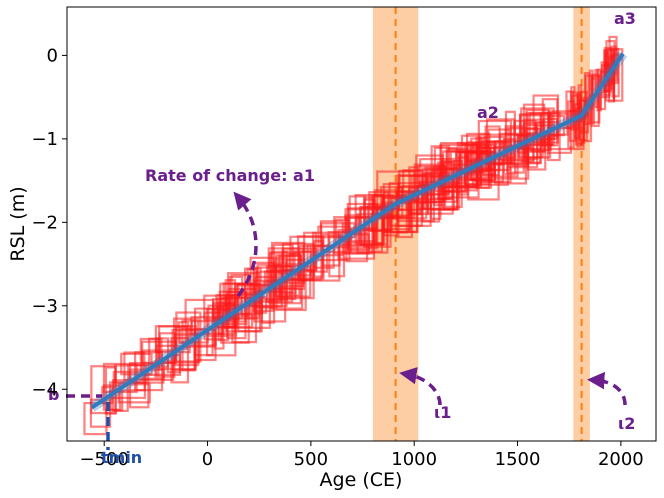  Describe the element at coordinates (230, 175) in the screenshot. I see `rate-of-change-label: Rate of change: a1` at that location.